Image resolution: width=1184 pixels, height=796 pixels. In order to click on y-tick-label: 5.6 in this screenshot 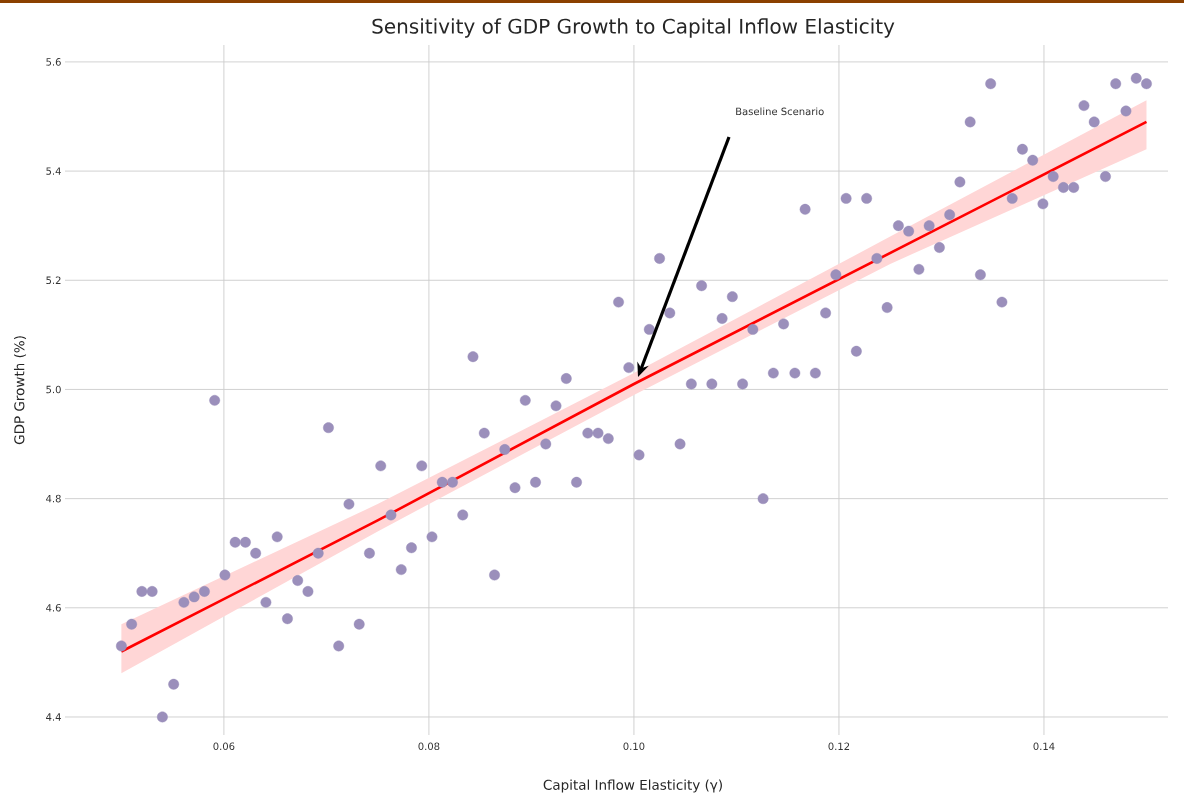, I will do `click(53, 62)`.